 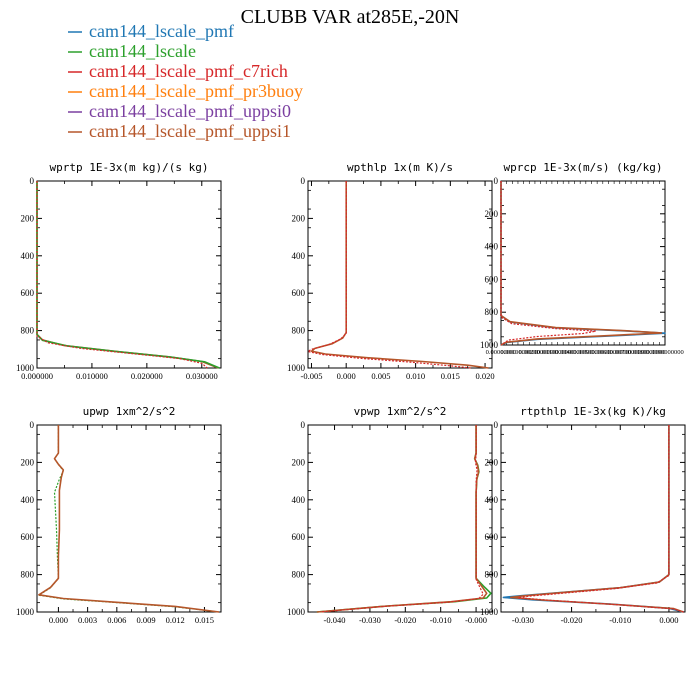 I want to click on x-tick-label: -0.040, so click(x=335, y=620).